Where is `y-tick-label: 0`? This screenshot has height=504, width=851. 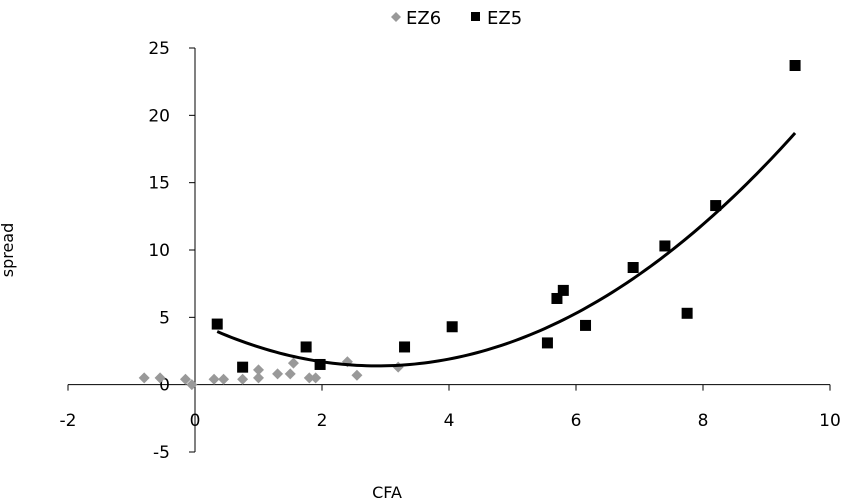 y-tick-label: 0 is located at coordinates (164, 386).